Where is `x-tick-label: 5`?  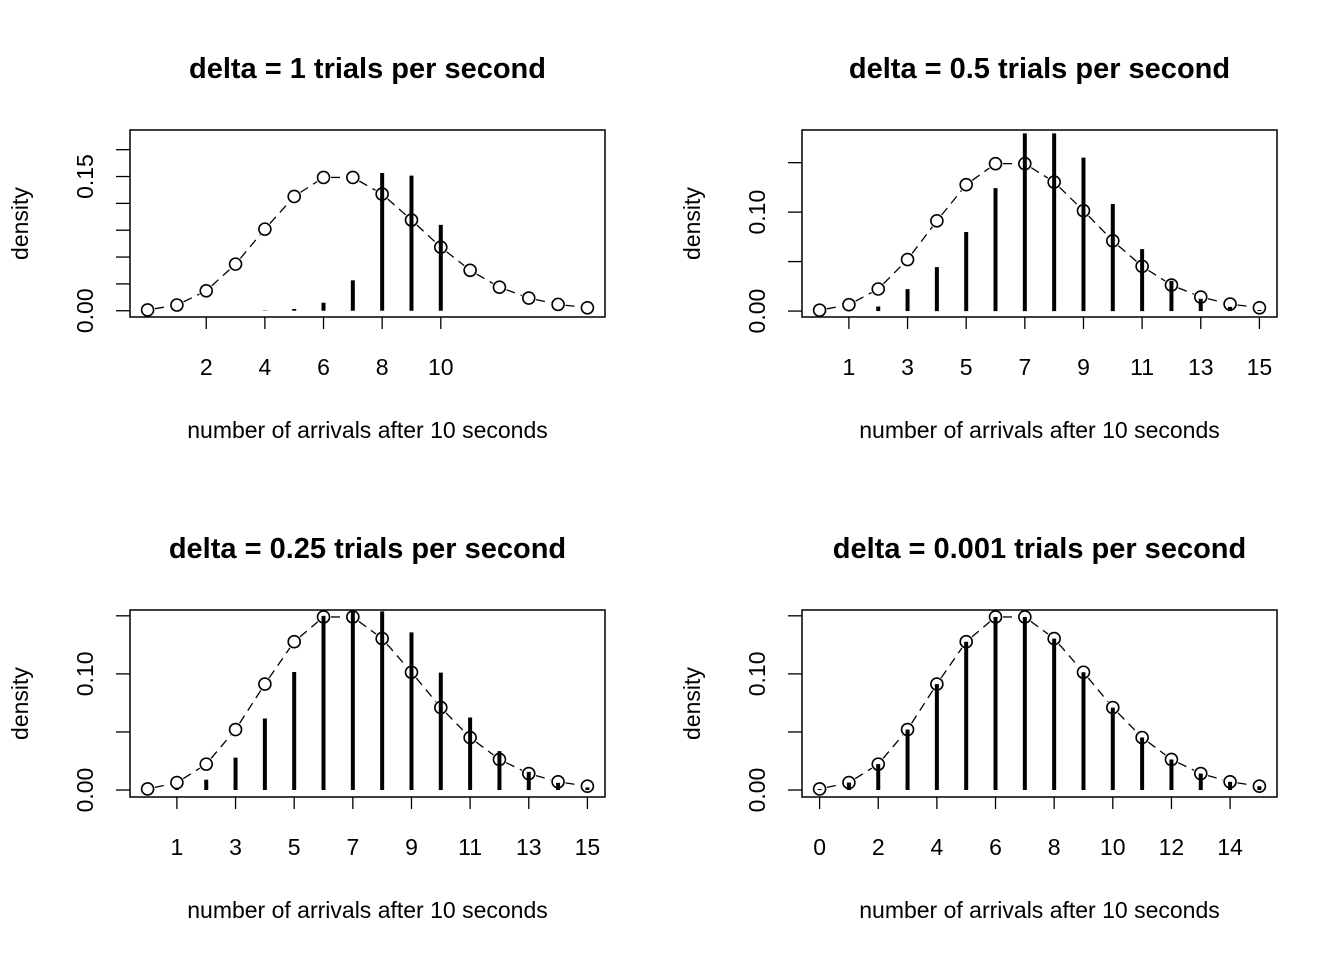
x-tick-label: 5 is located at coordinates (966, 367).